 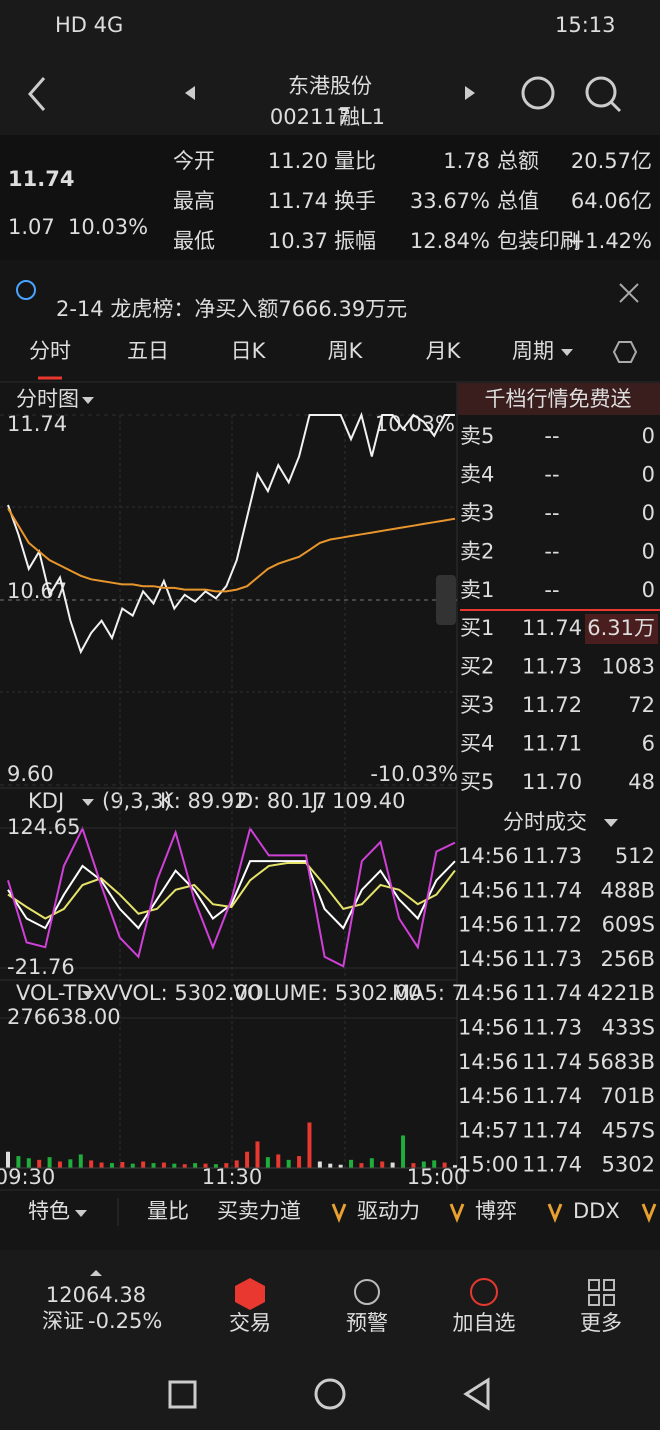 I want to click on quote-value: +1.42%, so click(x=610, y=241).